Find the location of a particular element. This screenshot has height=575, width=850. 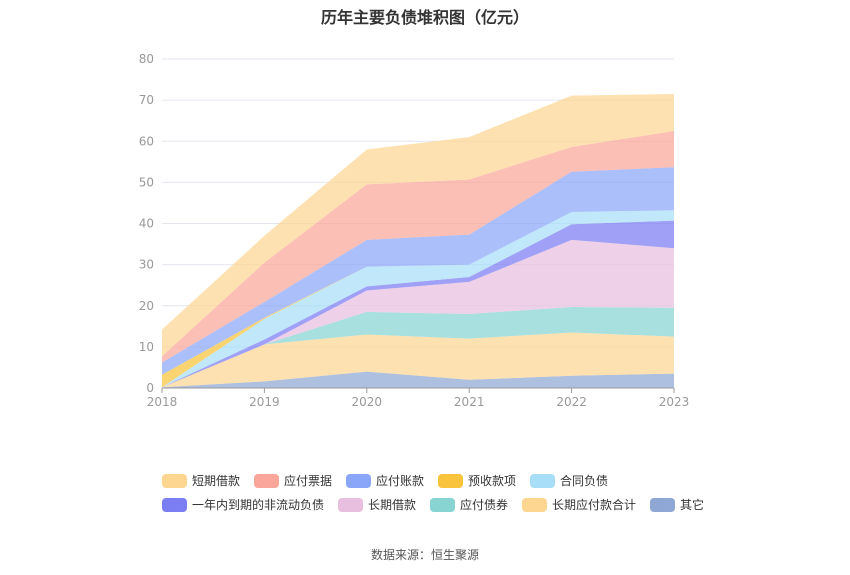

y-tick-label: 40 is located at coordinates (146, 224).